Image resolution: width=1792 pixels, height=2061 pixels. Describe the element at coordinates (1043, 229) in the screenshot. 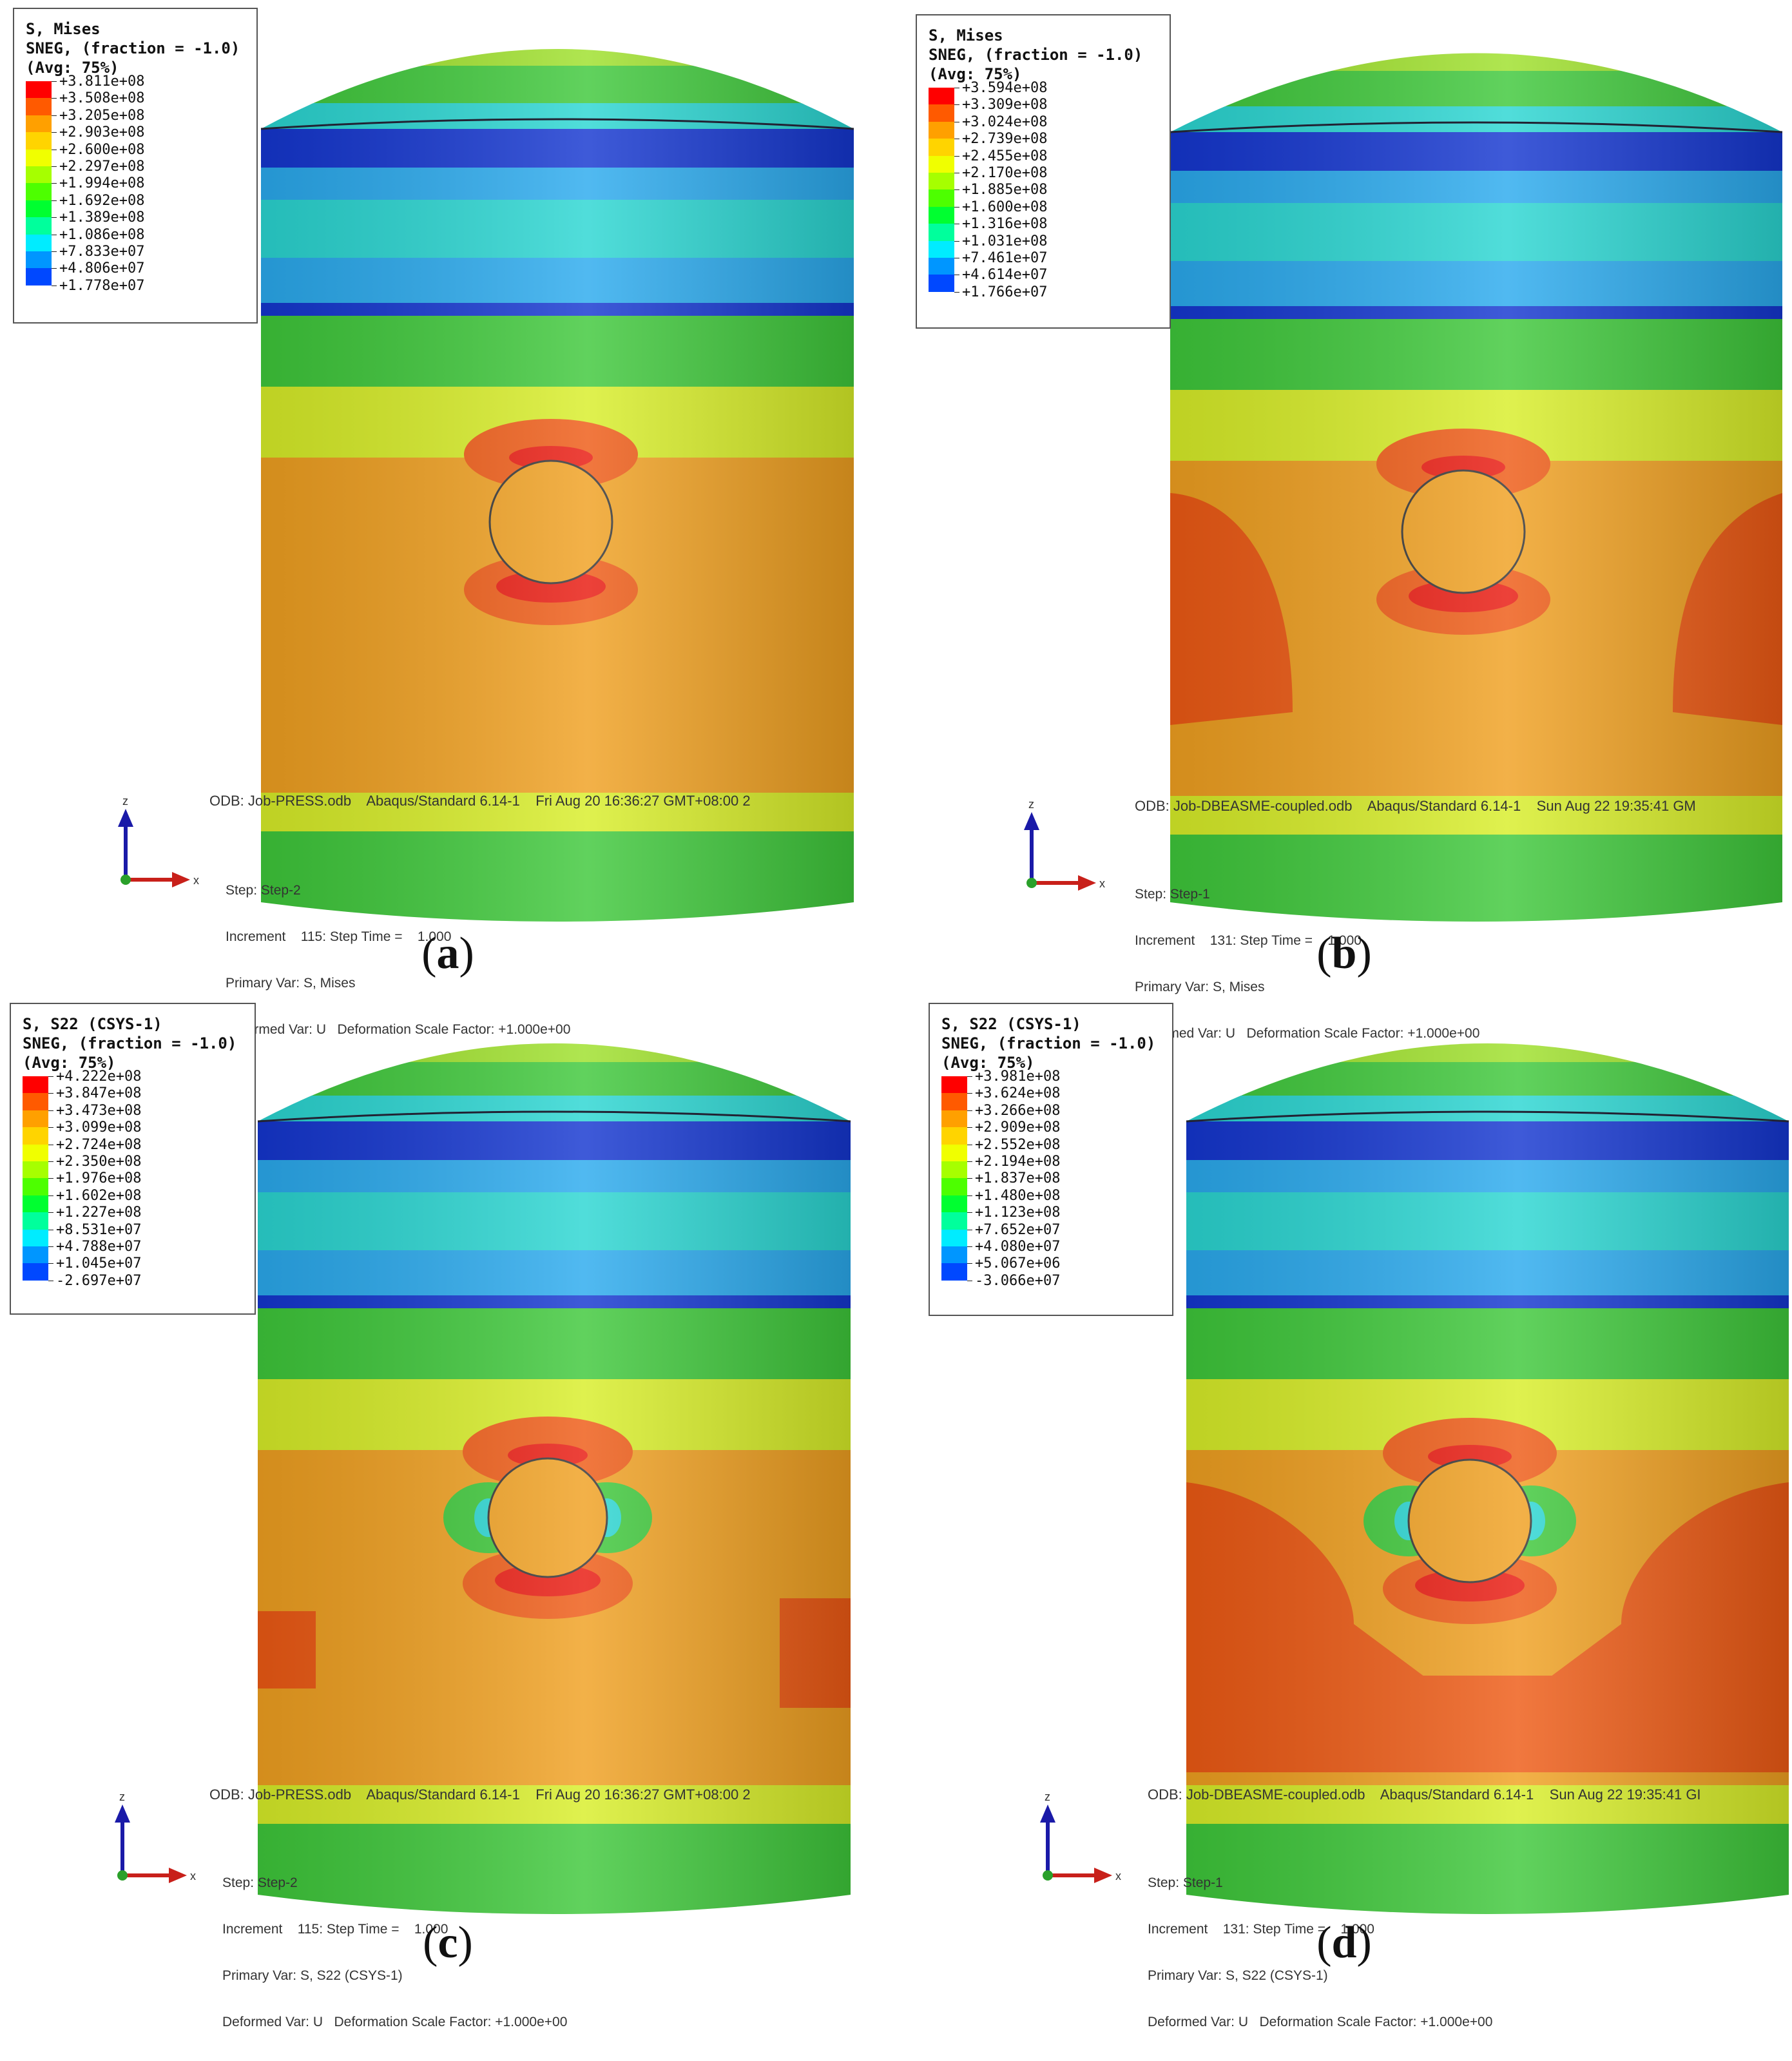

I see `legend-row: +1.316e+08` at that location.